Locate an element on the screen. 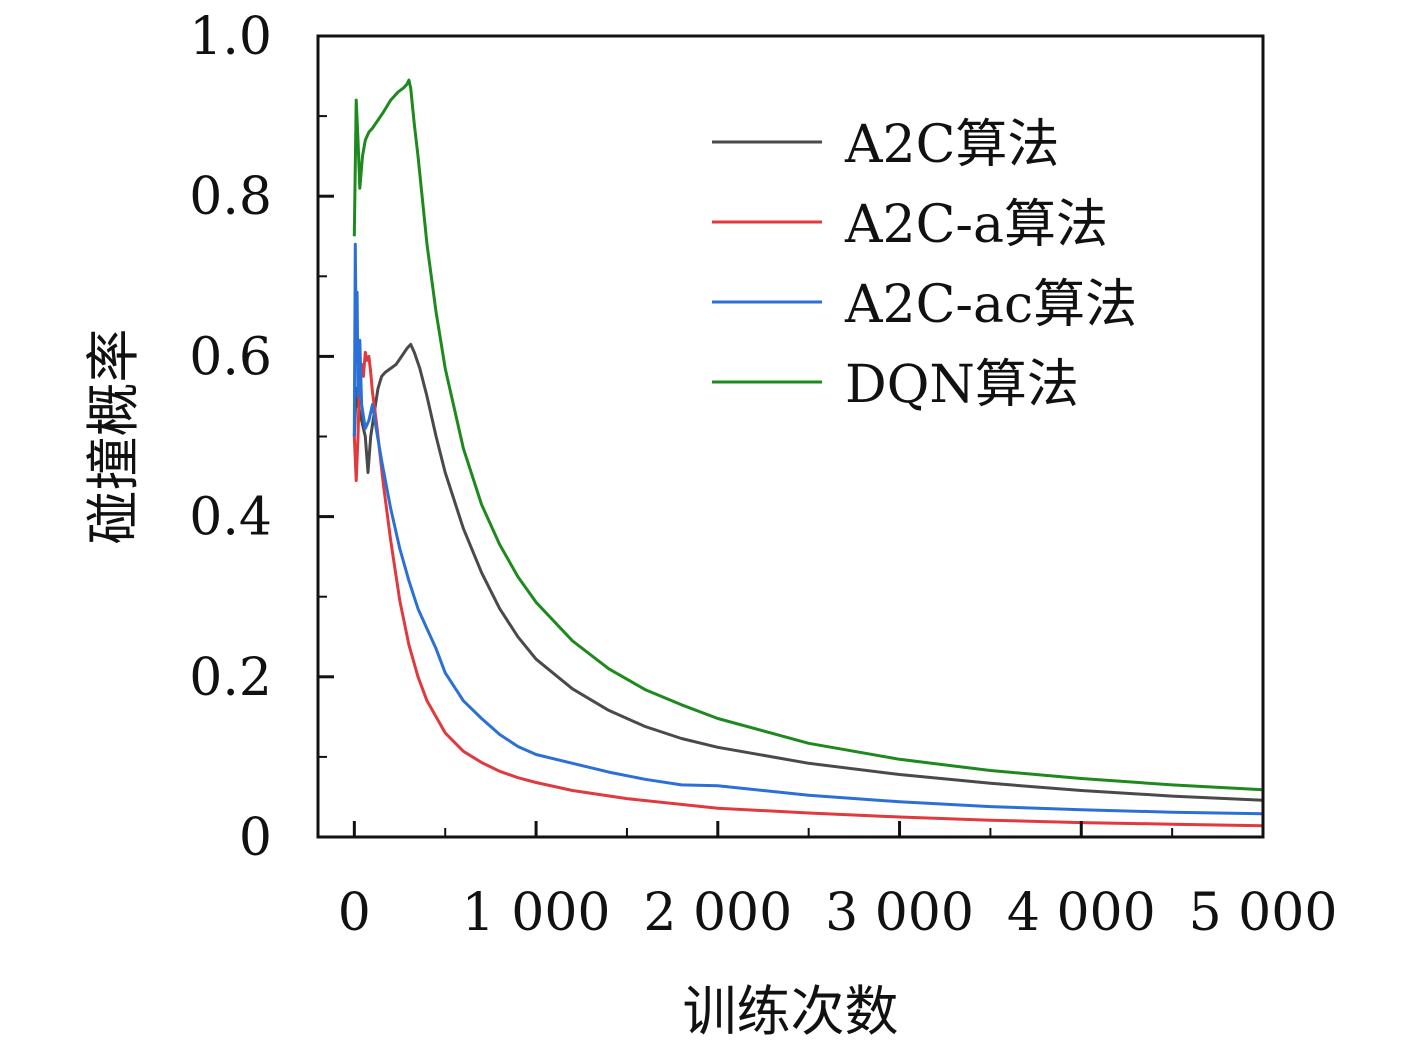  y-tick-label: 0.6 is located at coordinates (230, 357).